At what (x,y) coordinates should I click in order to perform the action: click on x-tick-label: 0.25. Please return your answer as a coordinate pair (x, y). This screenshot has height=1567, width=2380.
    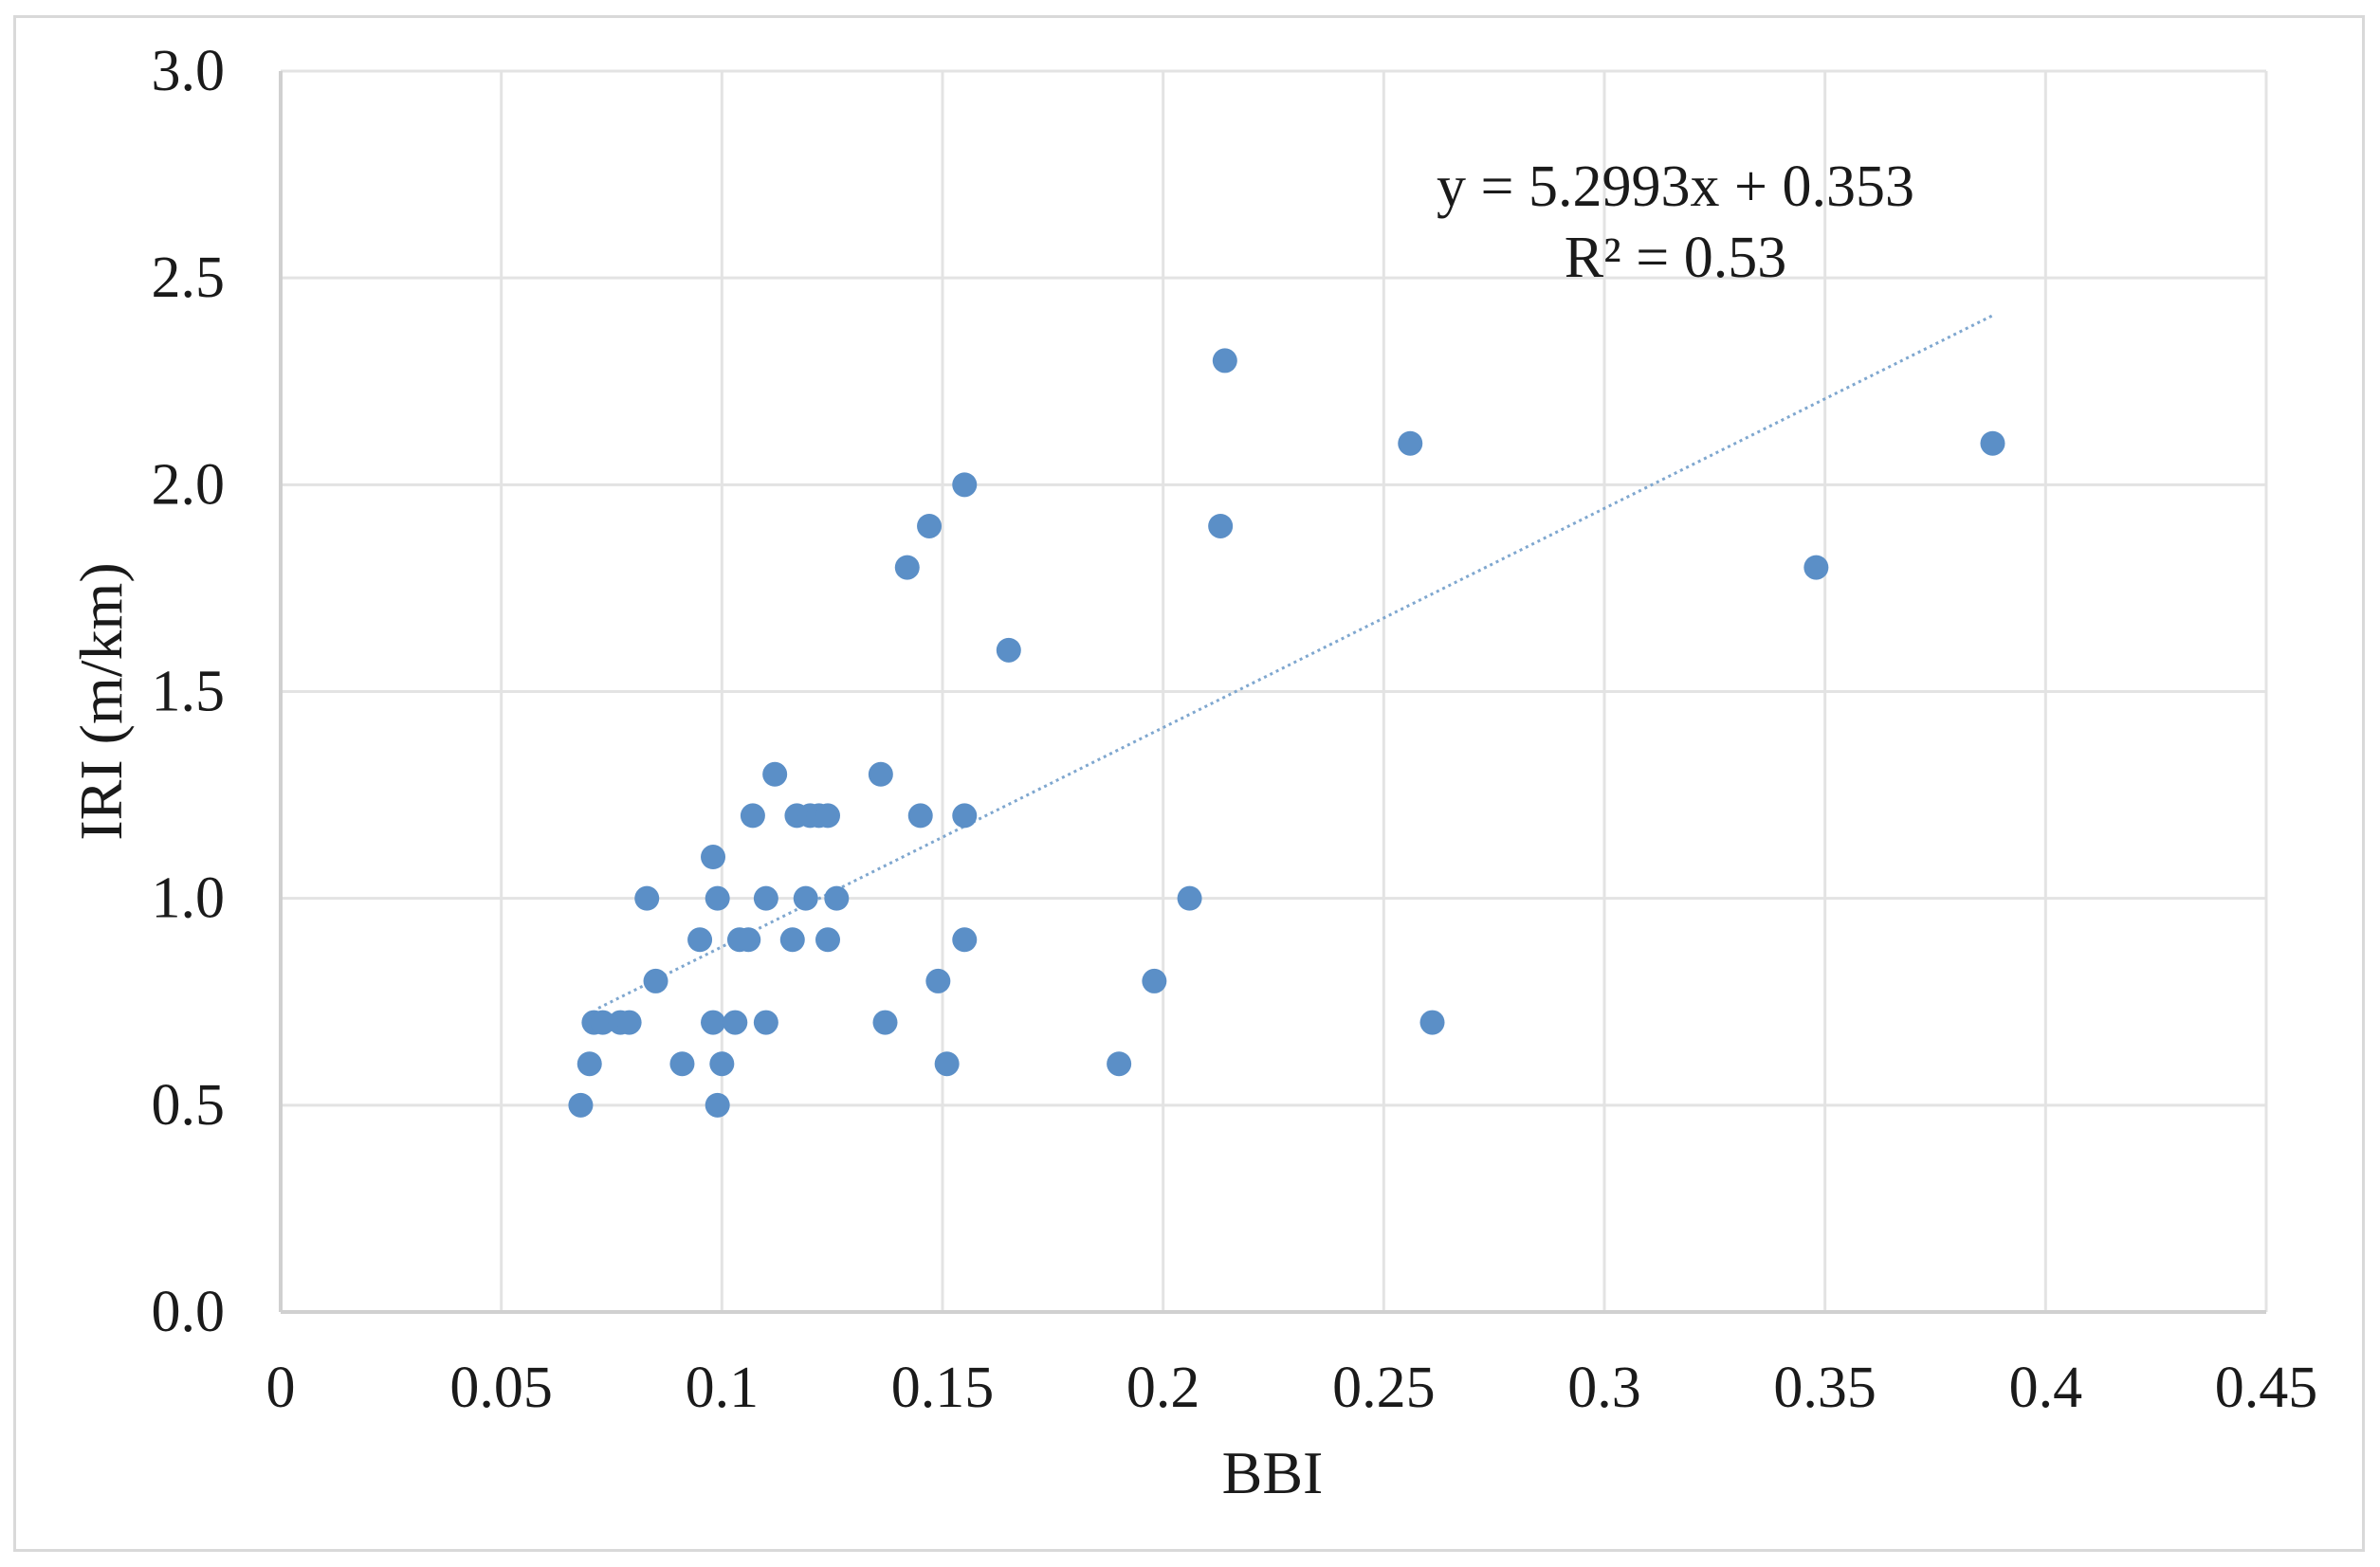
    Looking at the image, I should click on (1384, 1388).